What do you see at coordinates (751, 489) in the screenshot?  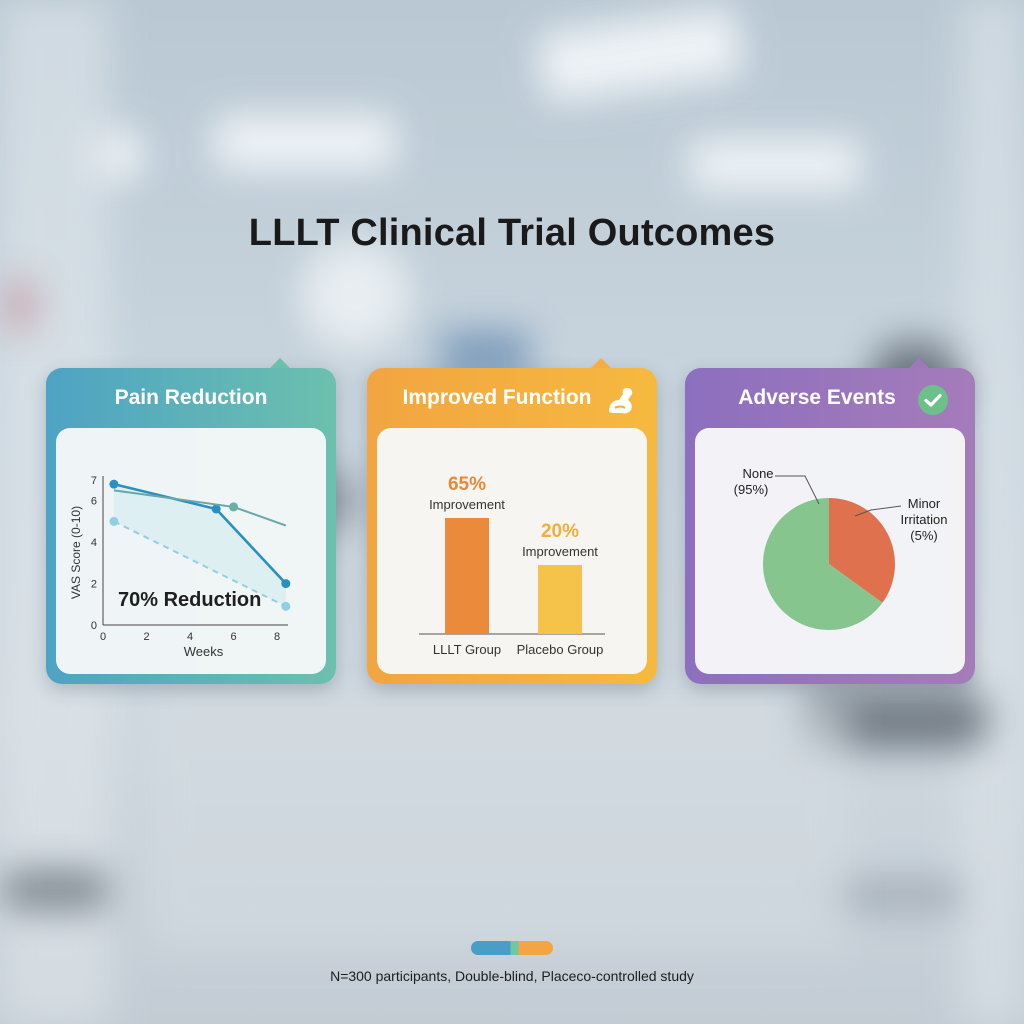 I see `pie-label-none-pct: (95%)` at bounding box center [751, 489].